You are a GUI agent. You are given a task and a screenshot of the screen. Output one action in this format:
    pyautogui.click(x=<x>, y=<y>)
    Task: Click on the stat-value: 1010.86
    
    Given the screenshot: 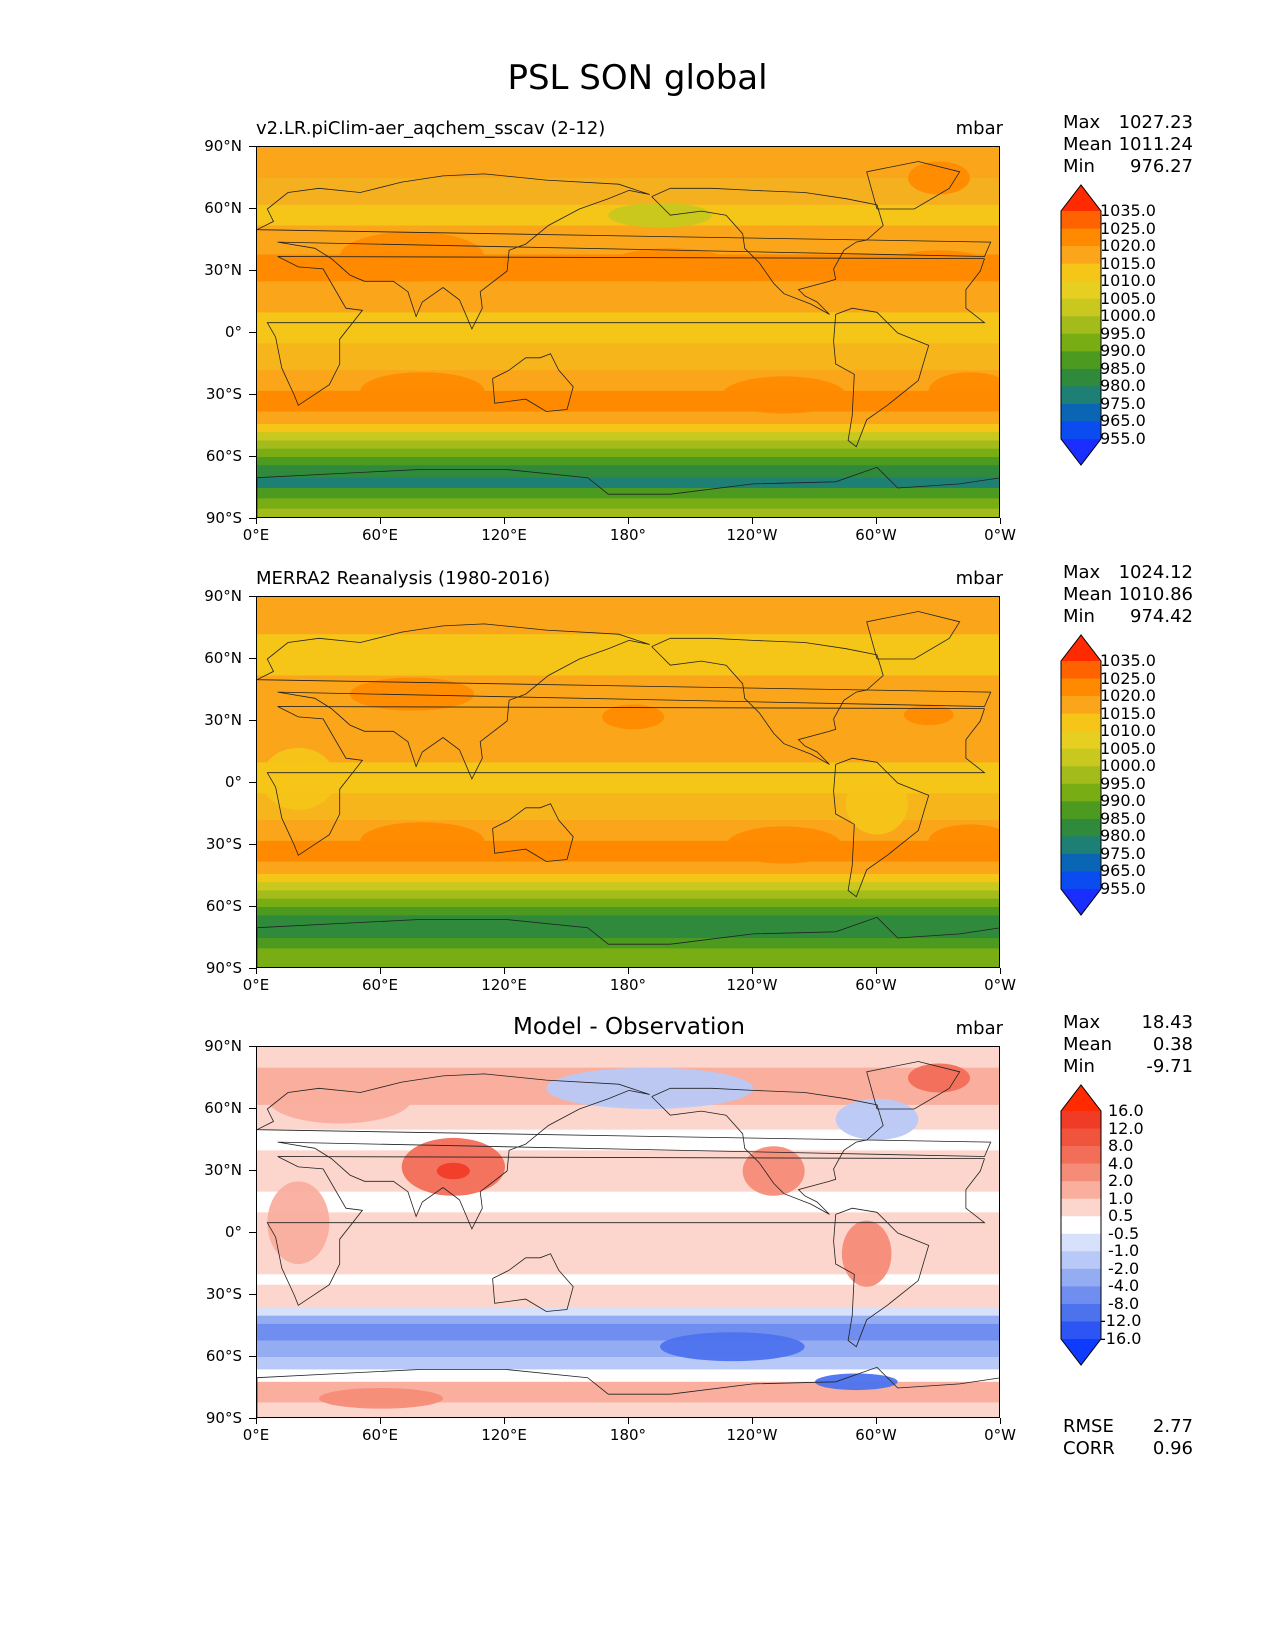 What is the action you would take?
    pyautogui.click(x=1155, y=594)
    